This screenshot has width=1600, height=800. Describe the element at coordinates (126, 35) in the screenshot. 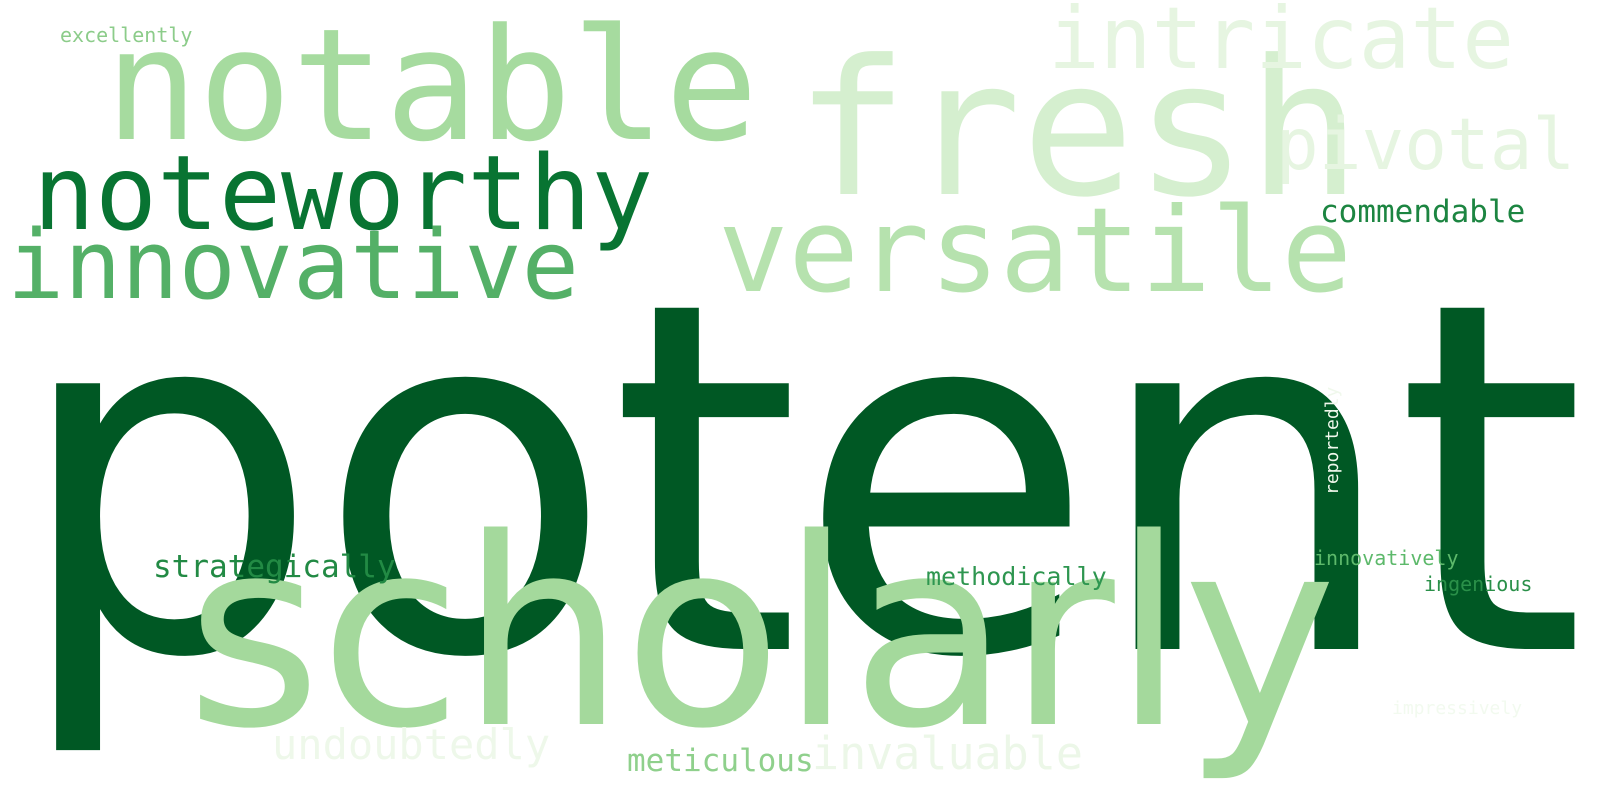

I see `word-excellently: excellently` at that location.